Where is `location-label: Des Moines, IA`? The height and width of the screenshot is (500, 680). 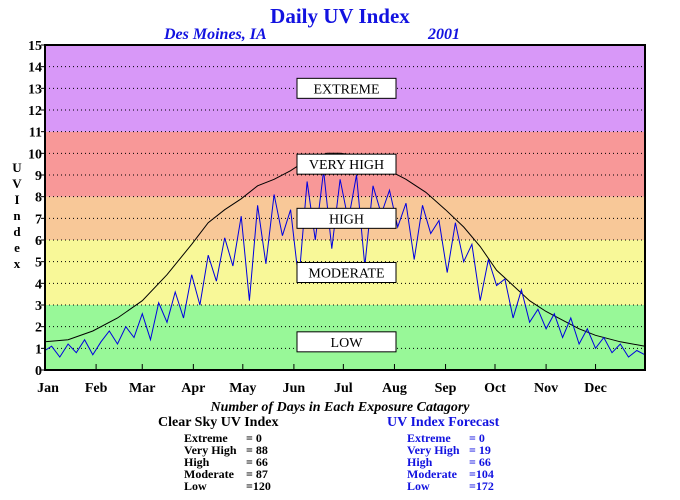 location-label: Des Moines, IA is located at coordinates (215, 34).